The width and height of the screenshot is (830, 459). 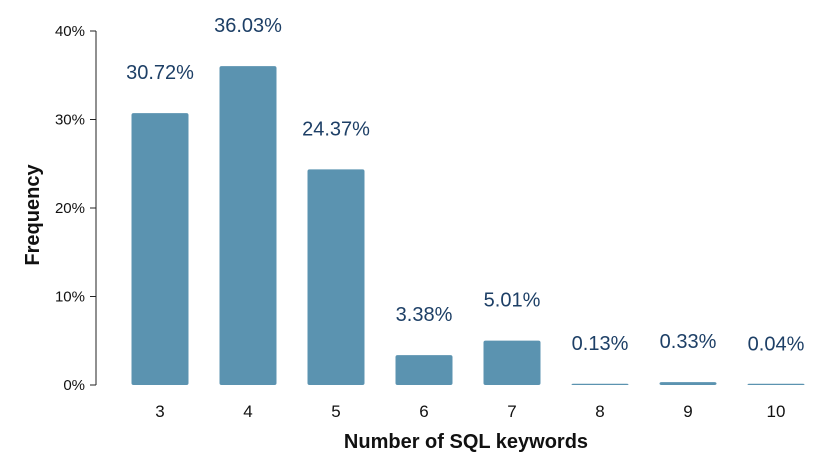 What do you see at coordinates (423, 411) in the screenshot?
I see `x-tick-label-6: 6` at bounding box center [423, 411].